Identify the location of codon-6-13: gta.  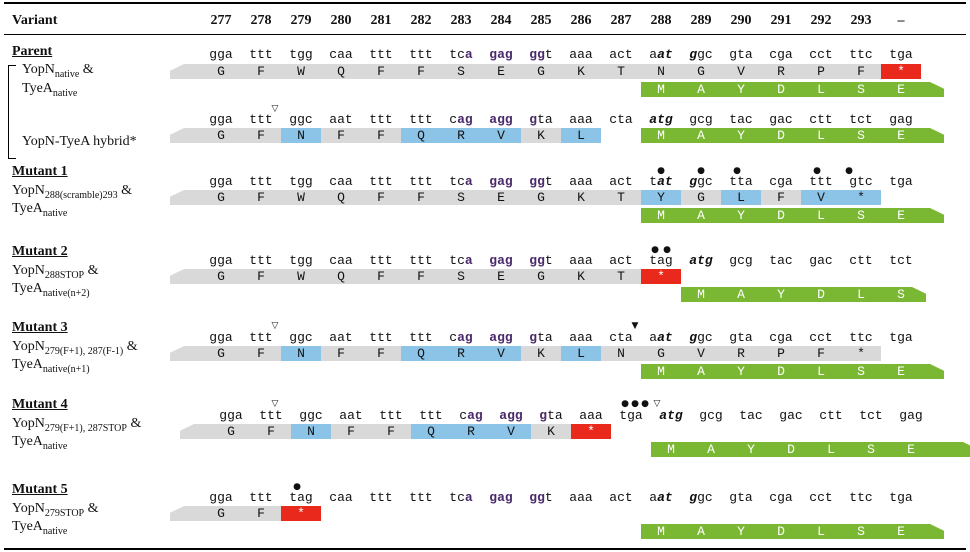
(741, 497).